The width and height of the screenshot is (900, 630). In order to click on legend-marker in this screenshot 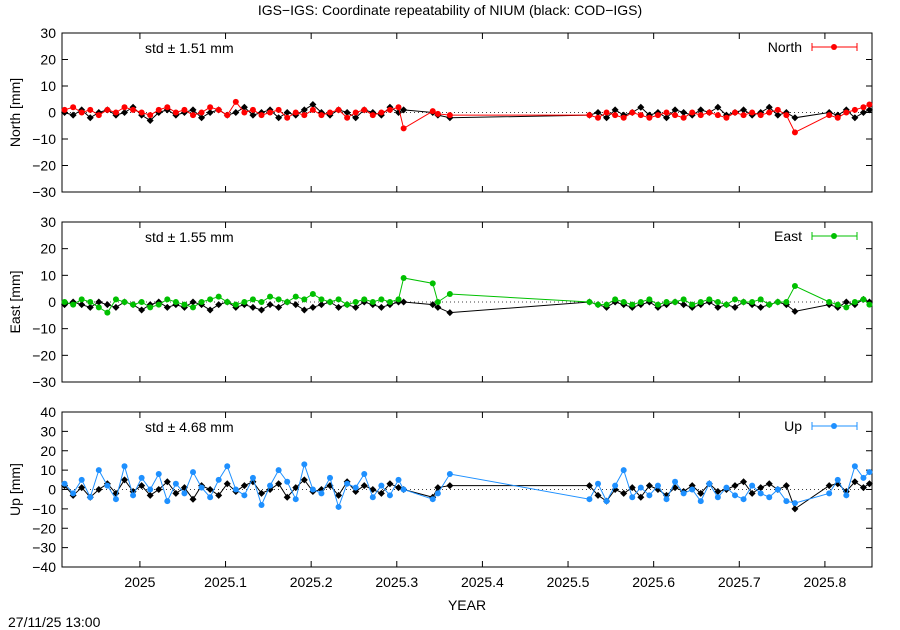, I will do `click(834, 426)`.